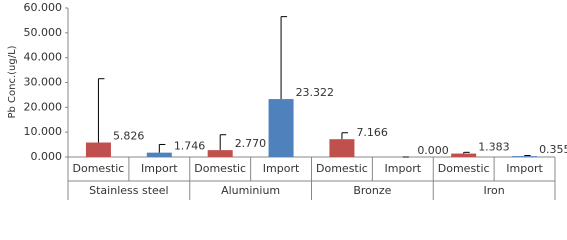 The height and width of the screenshot is (240, 567). What do you see at coordinates (43, 57) in the screenshot?
I see `y-tick-label: 40.000` at bounding box center [43, 57].